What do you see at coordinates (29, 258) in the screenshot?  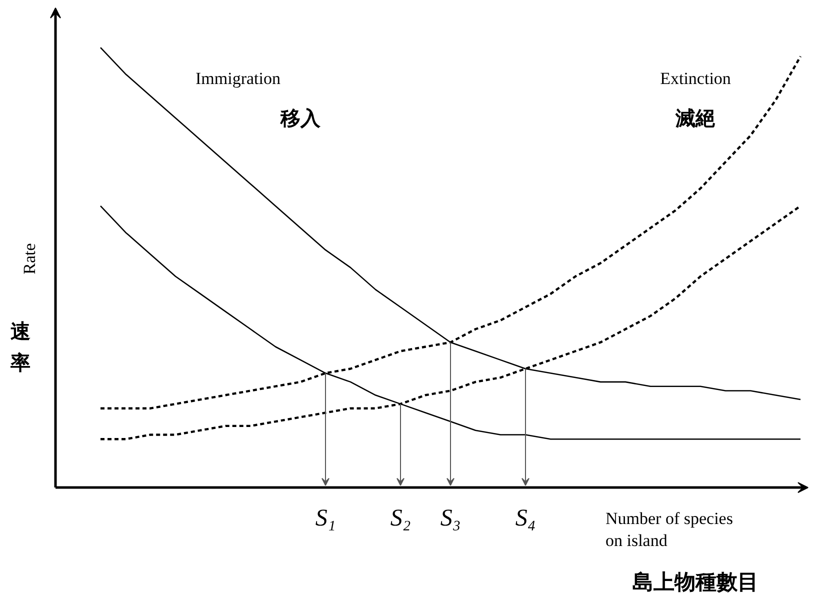 I see `y-axis-title: Rate` at bounding box center [29, 258].